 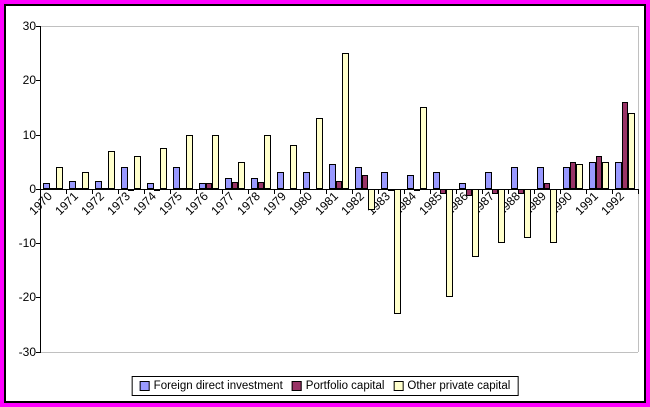 What do you see at coordinates (27, 243) in the screenshot?
I see `y-axis-tick-label: -10` at bounding box center [27, 243].